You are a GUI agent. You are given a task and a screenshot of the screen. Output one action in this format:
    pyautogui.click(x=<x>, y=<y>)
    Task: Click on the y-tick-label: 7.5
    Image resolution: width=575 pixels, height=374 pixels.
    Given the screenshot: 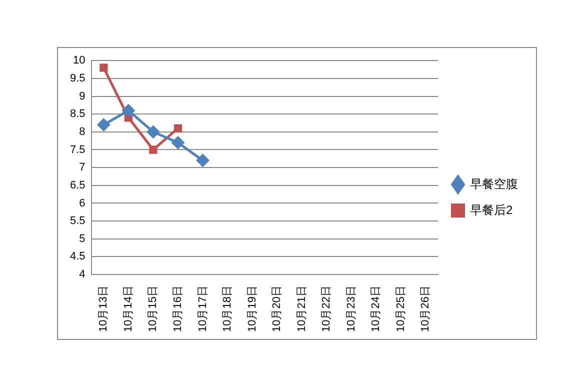 What is the action you would take?
    pyautogui.click(x=78, y=150)
    